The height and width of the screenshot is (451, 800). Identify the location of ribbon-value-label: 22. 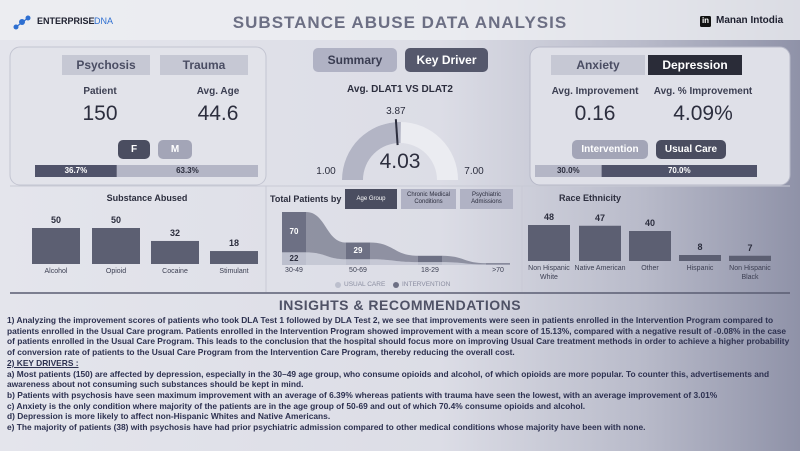
(294, 258).